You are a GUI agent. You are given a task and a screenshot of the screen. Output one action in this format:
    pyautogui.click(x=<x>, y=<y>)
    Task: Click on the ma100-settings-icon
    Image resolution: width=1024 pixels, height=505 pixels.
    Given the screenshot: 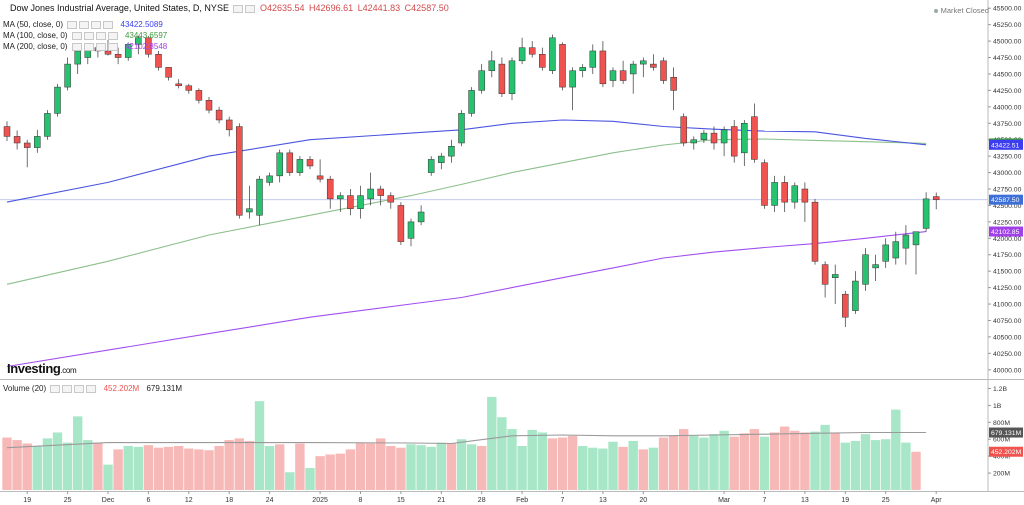 What is the action you would take?
    pyautogui.click(x=76, y=35)
    